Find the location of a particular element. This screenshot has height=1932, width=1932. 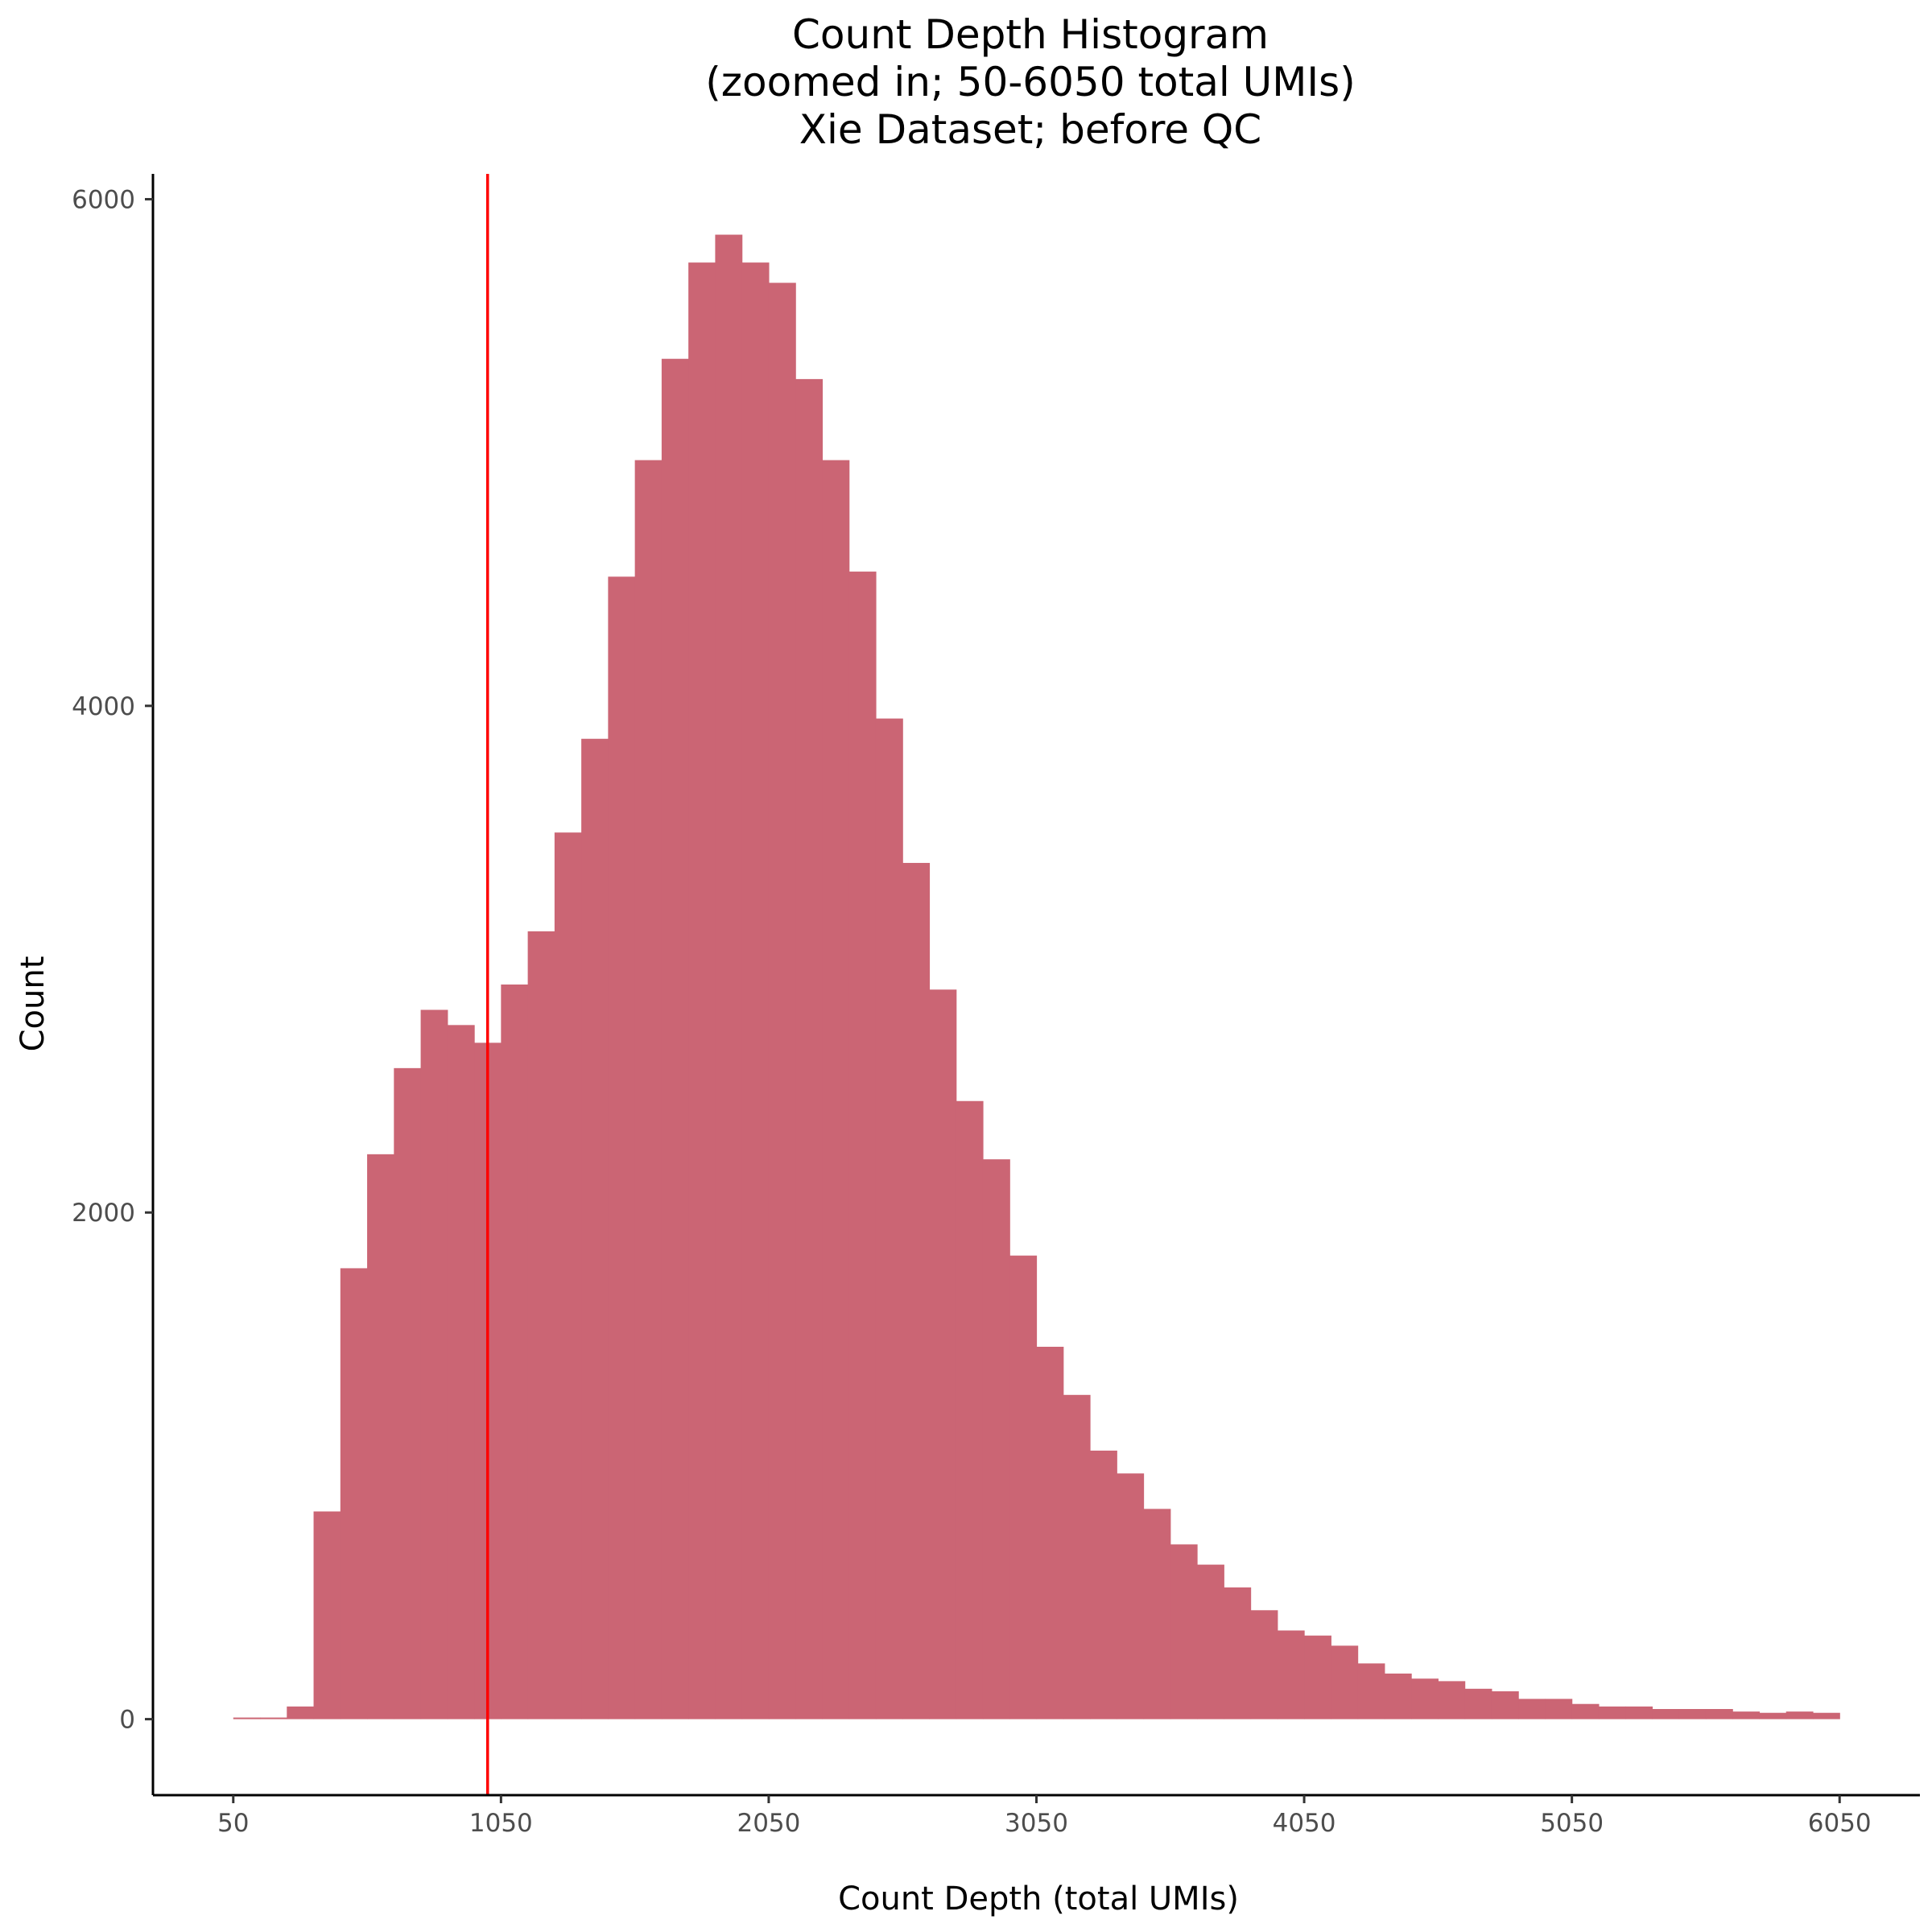

x-tick-label: 4050 is located at coordinates (1304, 1823).